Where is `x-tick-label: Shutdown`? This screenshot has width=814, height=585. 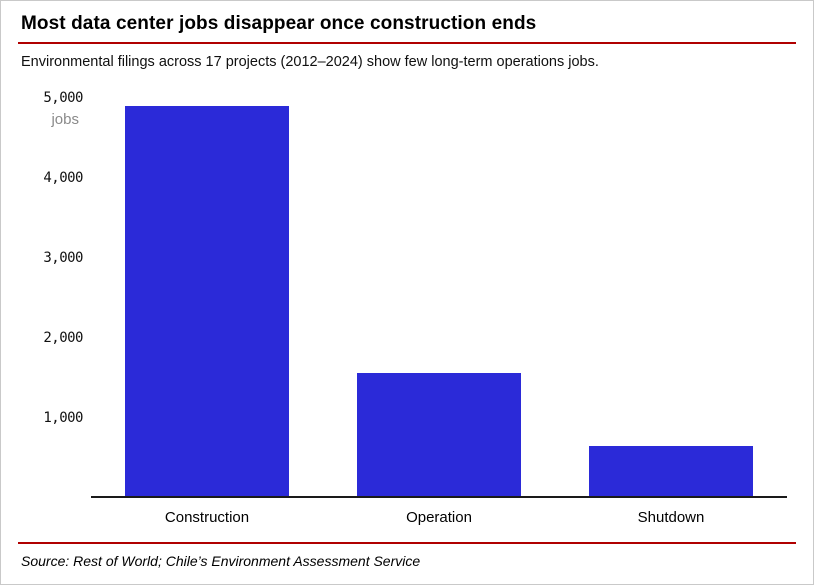
x-tick-label: Shutdown is located at coordinates (671, 517).